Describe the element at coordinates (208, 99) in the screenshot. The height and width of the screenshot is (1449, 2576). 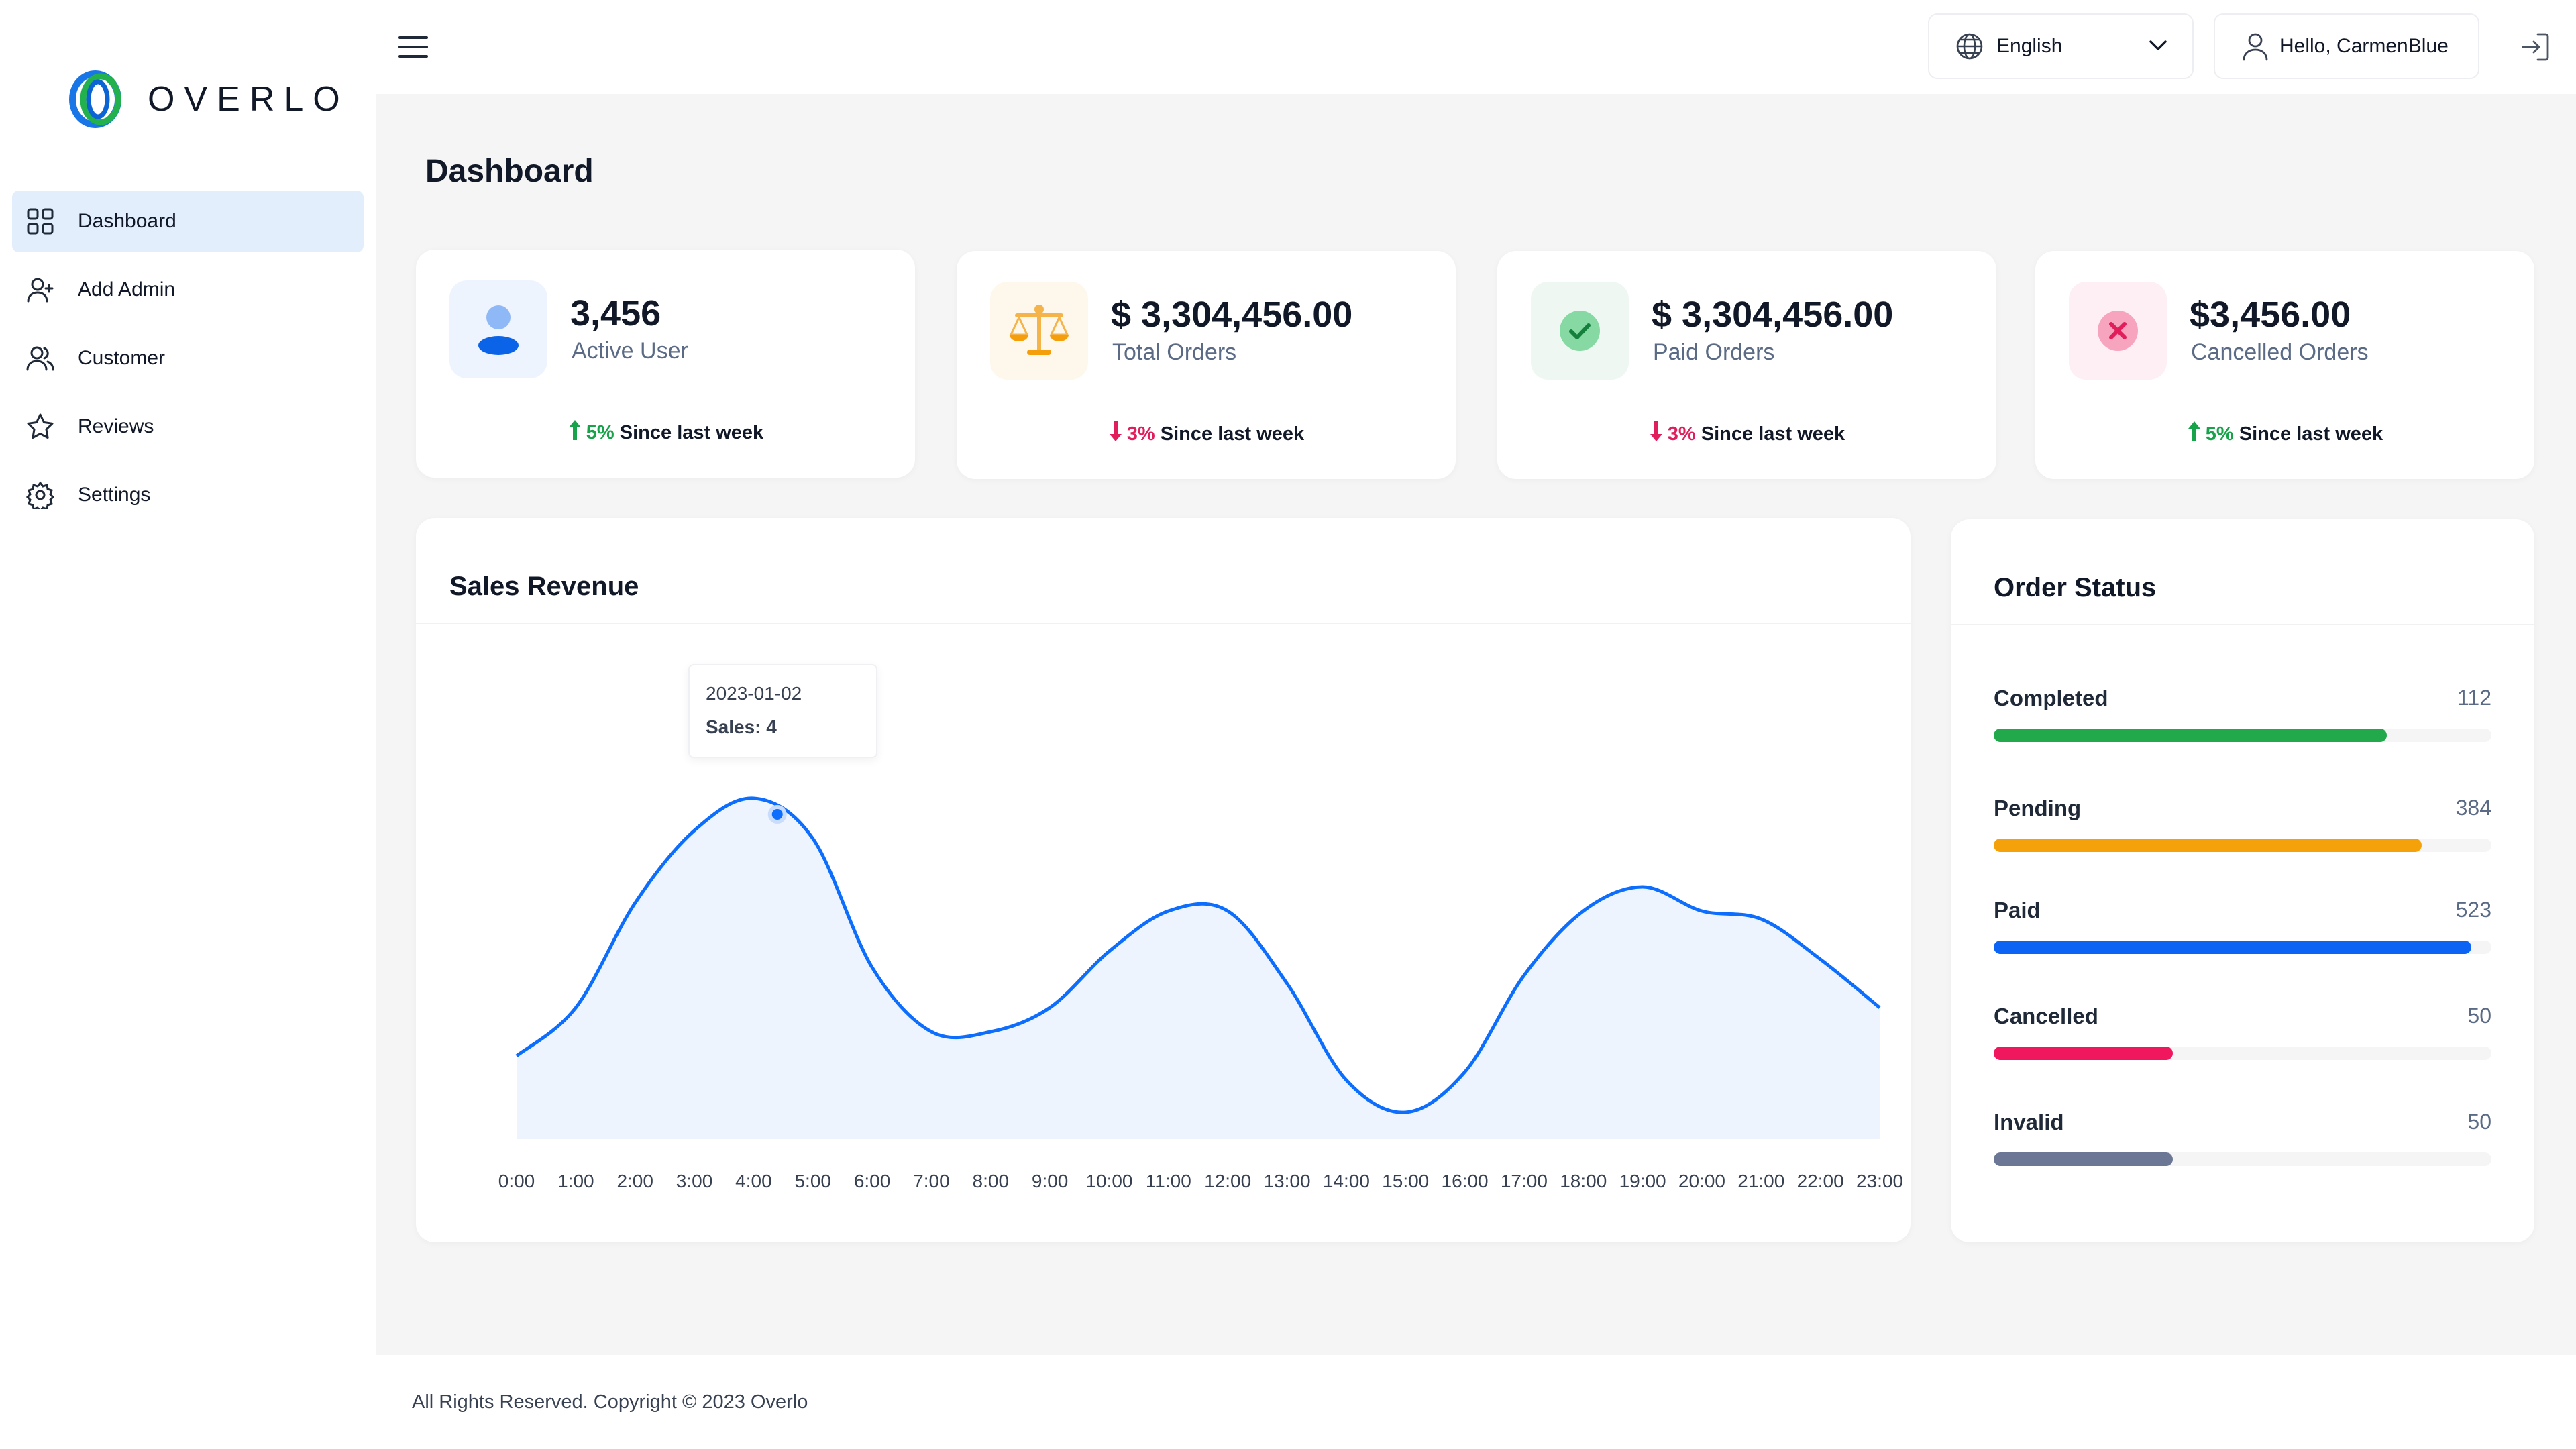
I see `brand-logo: OVERLO` at that location.